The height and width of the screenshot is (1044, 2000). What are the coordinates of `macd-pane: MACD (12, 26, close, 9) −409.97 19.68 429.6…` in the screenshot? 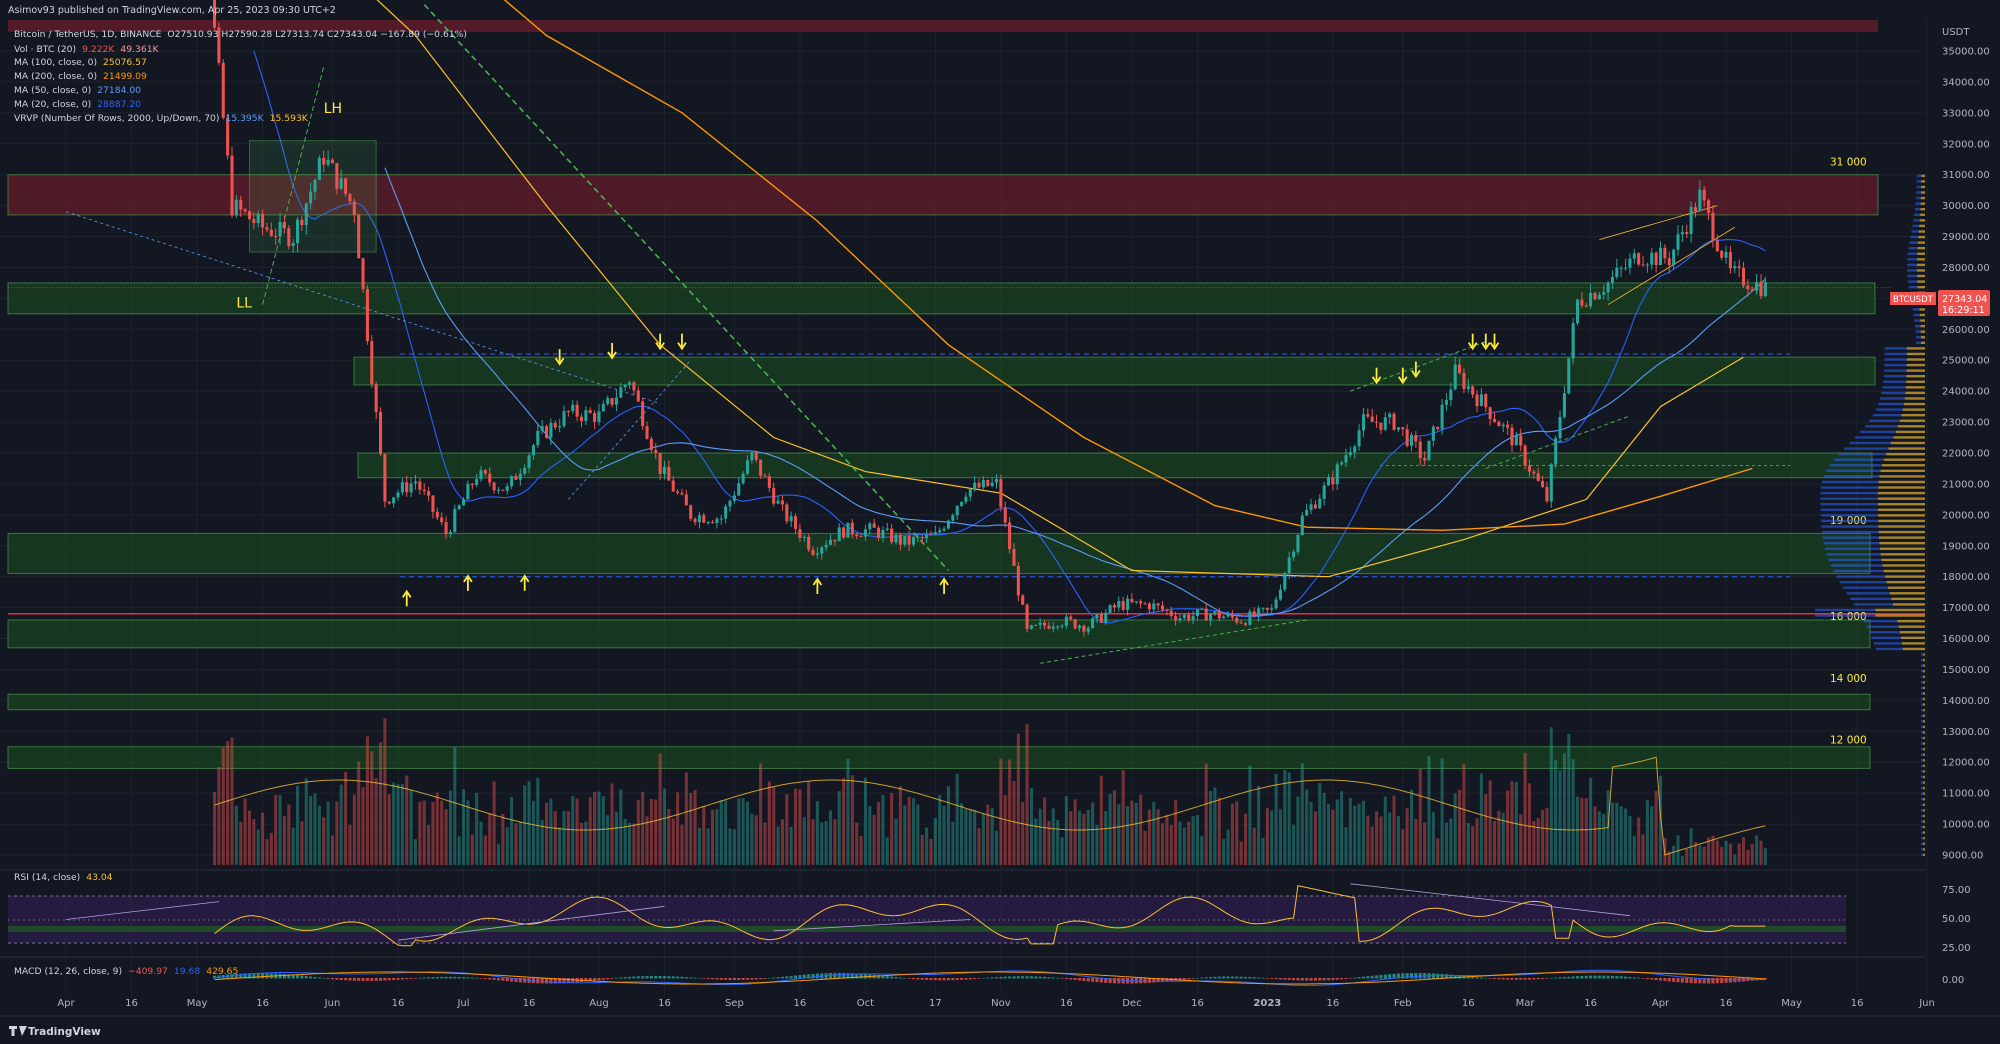 It's located at (982, 971).